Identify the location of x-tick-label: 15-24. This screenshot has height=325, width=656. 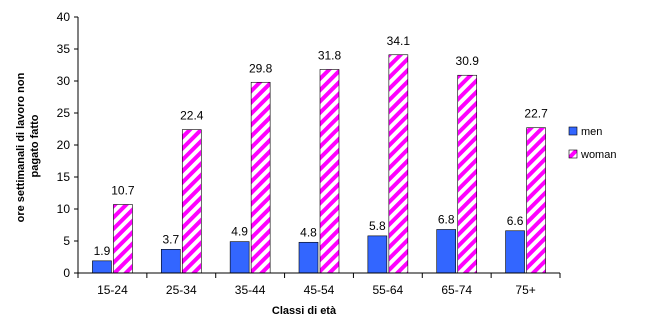
(112, 290).